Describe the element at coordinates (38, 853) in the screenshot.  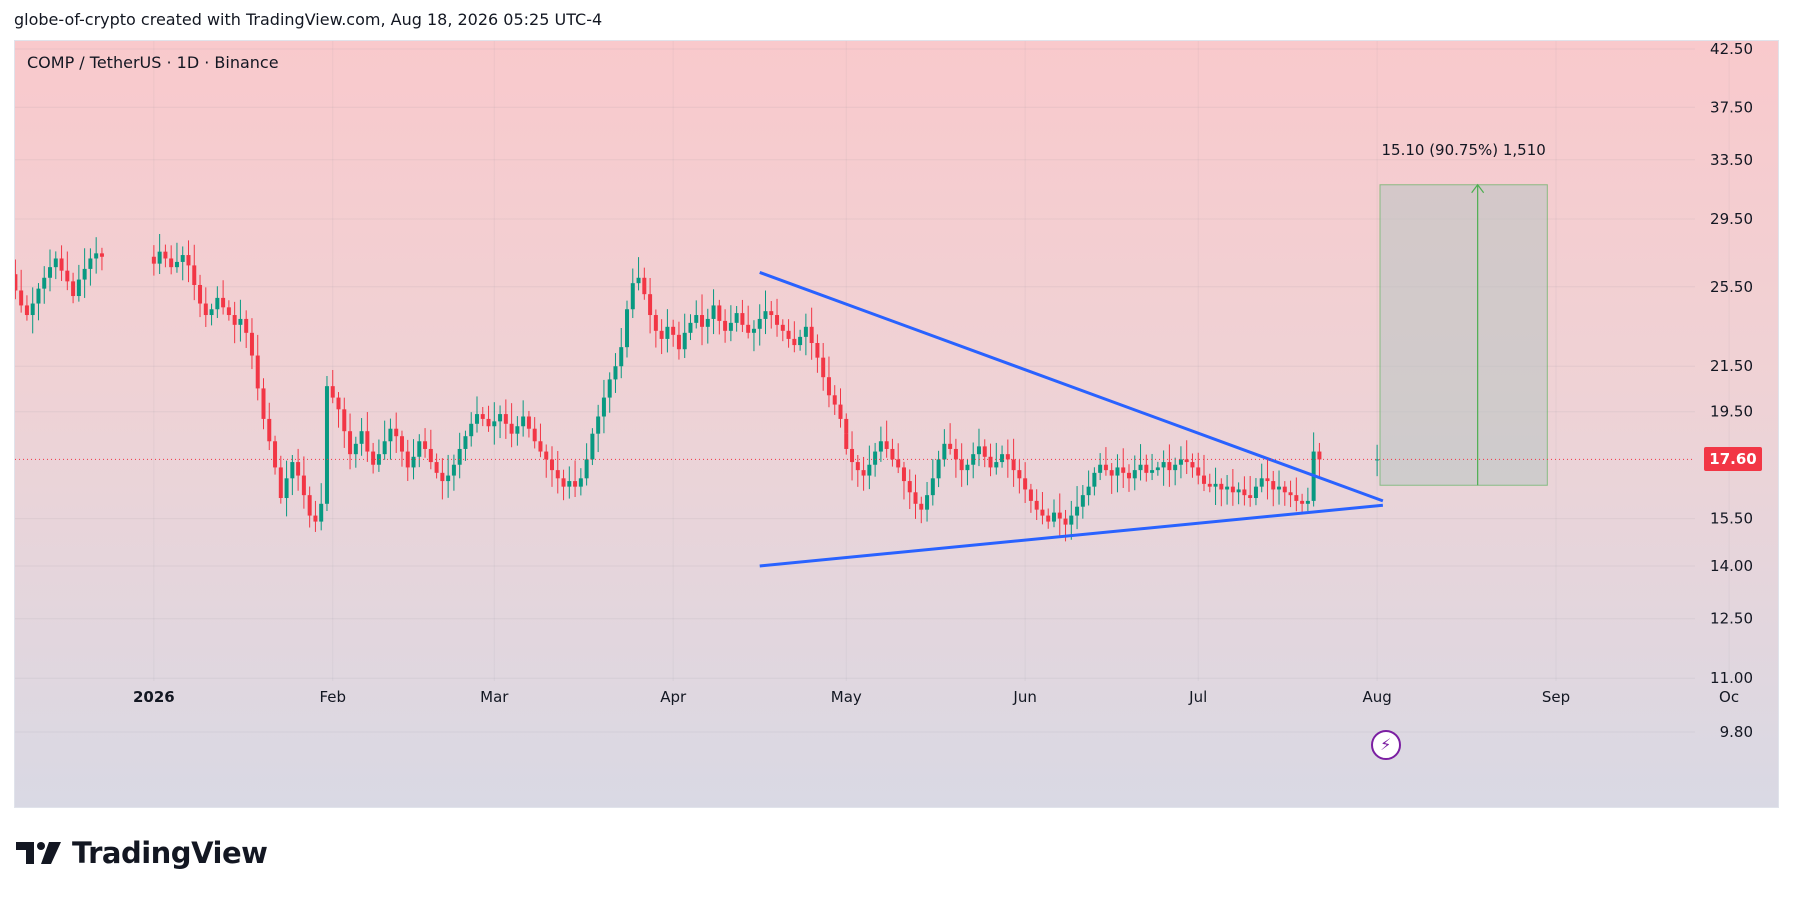
I see `tradingview-logo-icon` at that location.